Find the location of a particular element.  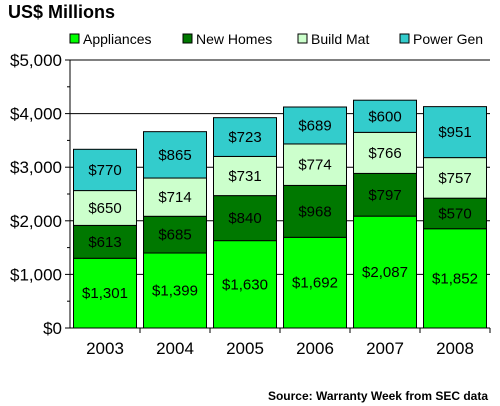

data-label-2007-power-gen: $600 is located at coordinates (384, 116).